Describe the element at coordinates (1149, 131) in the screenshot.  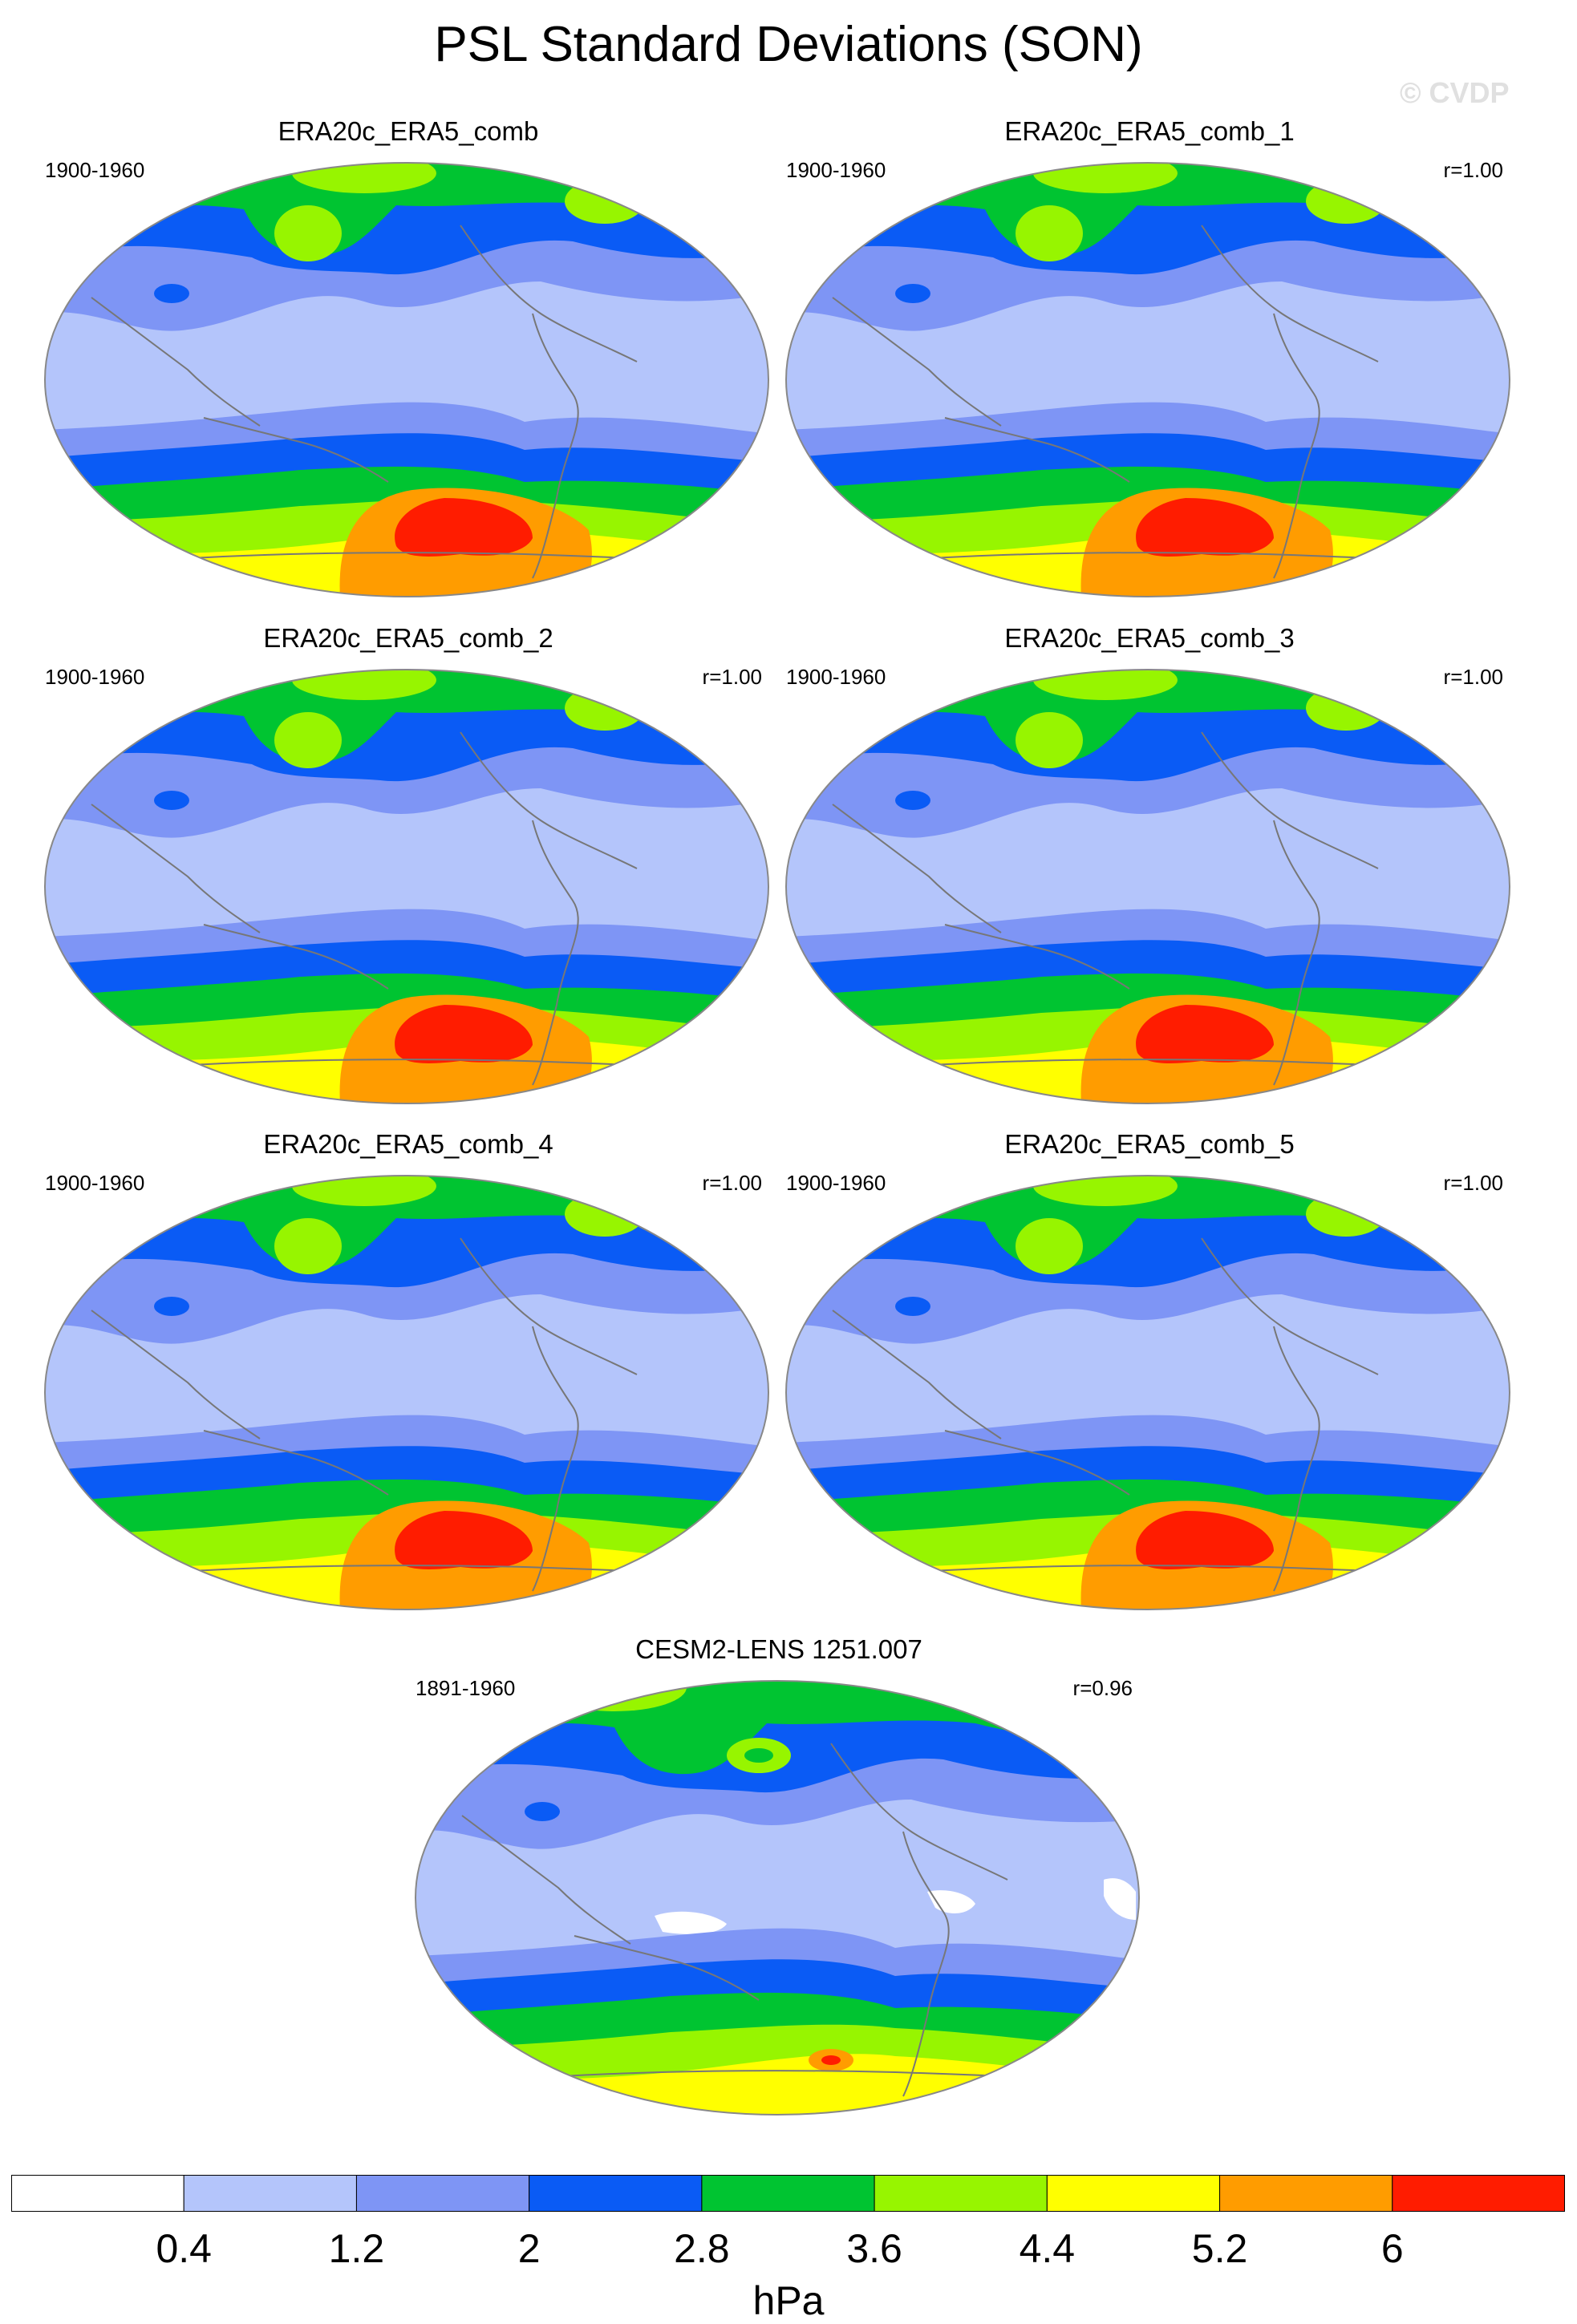
I see `panel-title: ERA20c_ERA5_comb_1` at that location.